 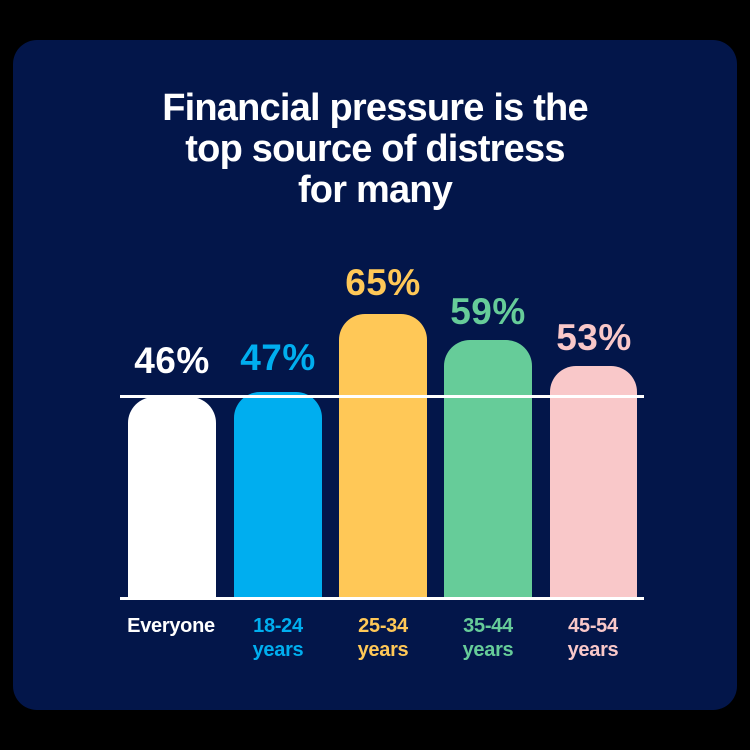 I want to click on category-label-35-44: 35-44 years, so click(x=488, y=638).